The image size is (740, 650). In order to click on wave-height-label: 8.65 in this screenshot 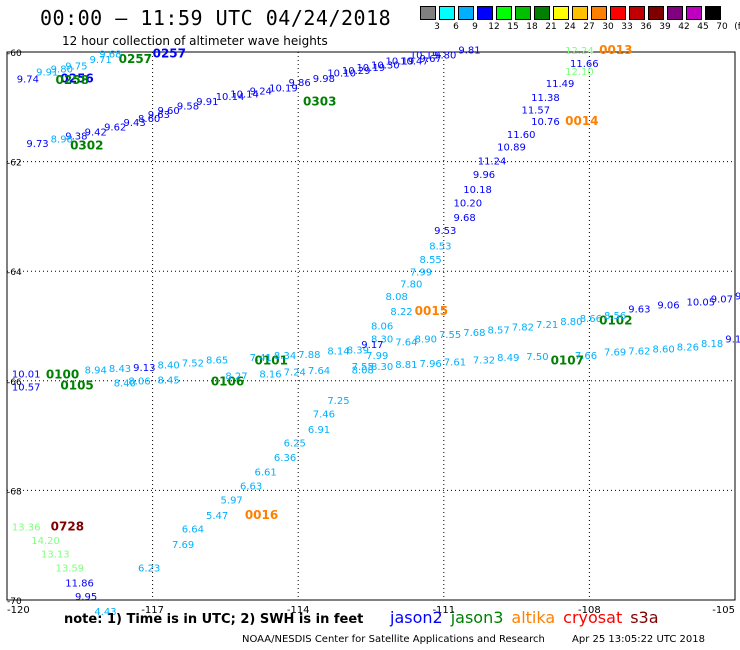, I will do `click(217, 360)`.